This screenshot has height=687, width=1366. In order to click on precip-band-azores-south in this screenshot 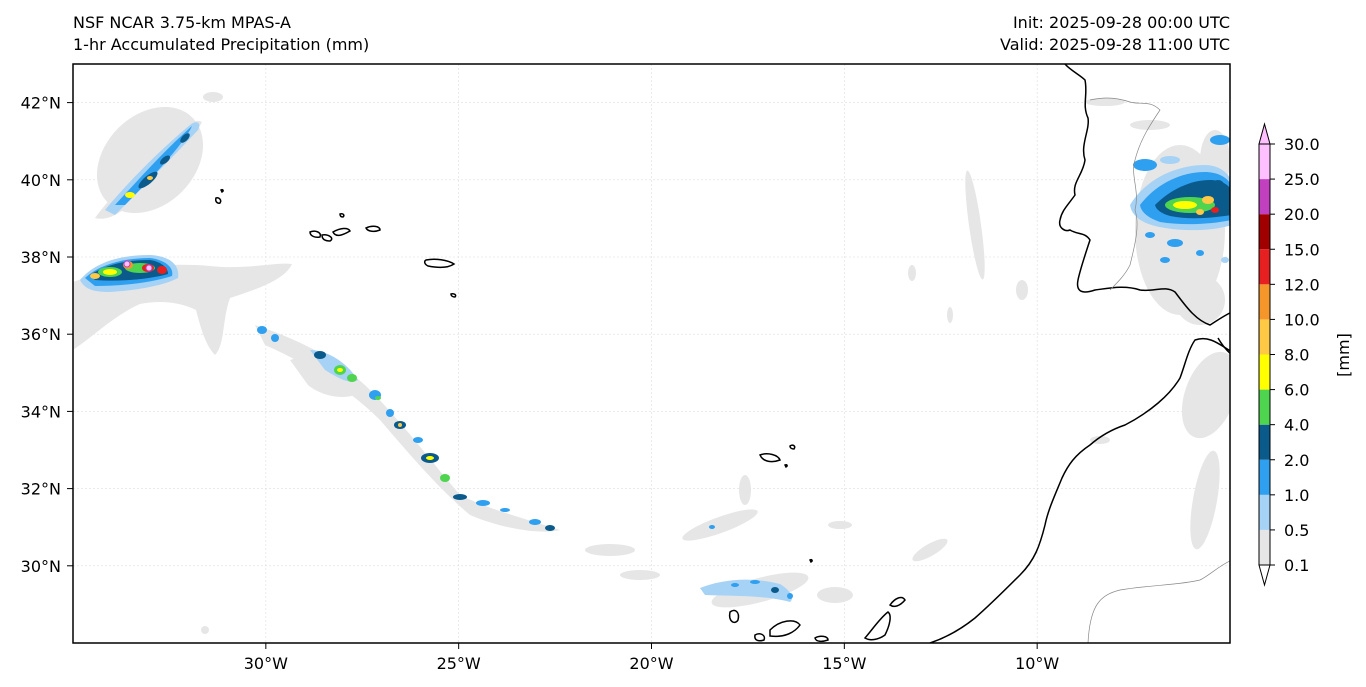, I will do `click(129, 273)`.